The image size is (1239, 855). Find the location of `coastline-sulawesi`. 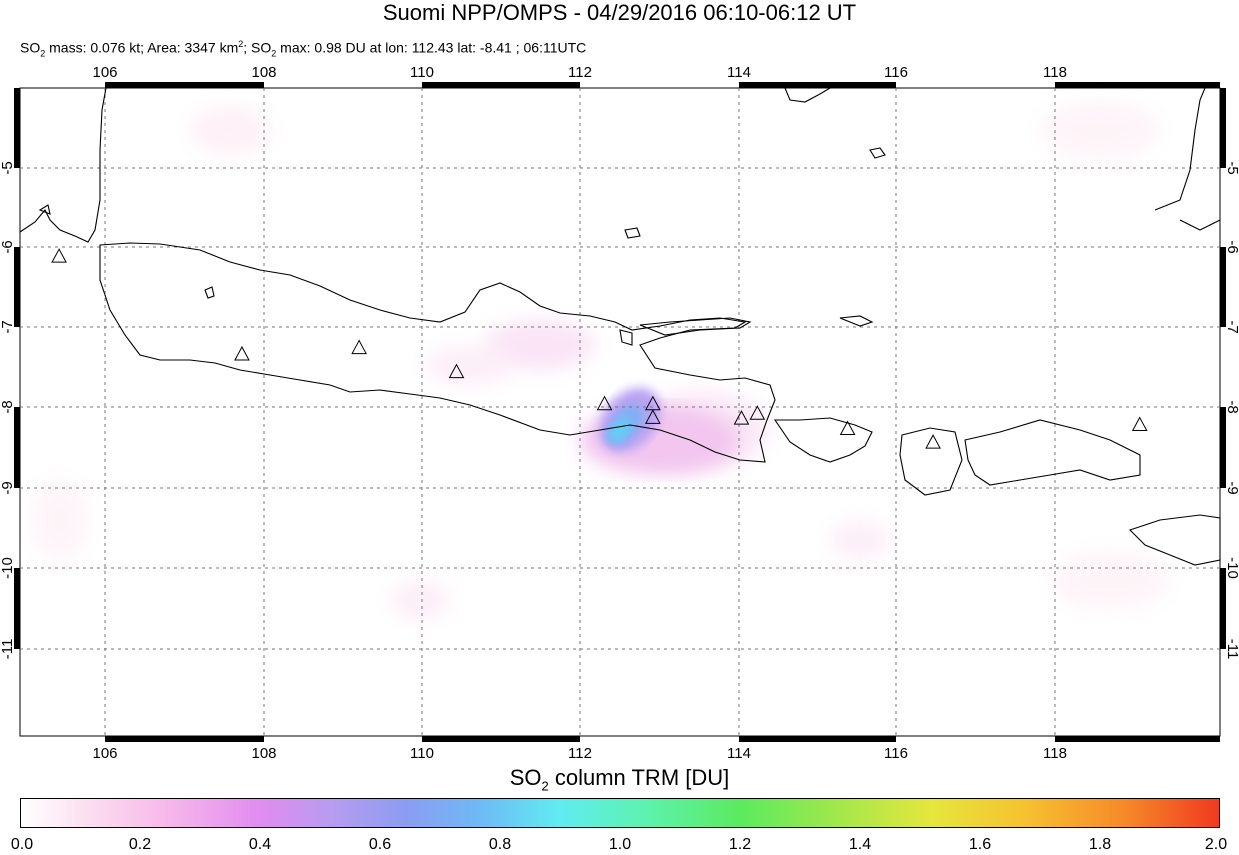

coastline-sulawesi is located at coordinates (1187, 159).